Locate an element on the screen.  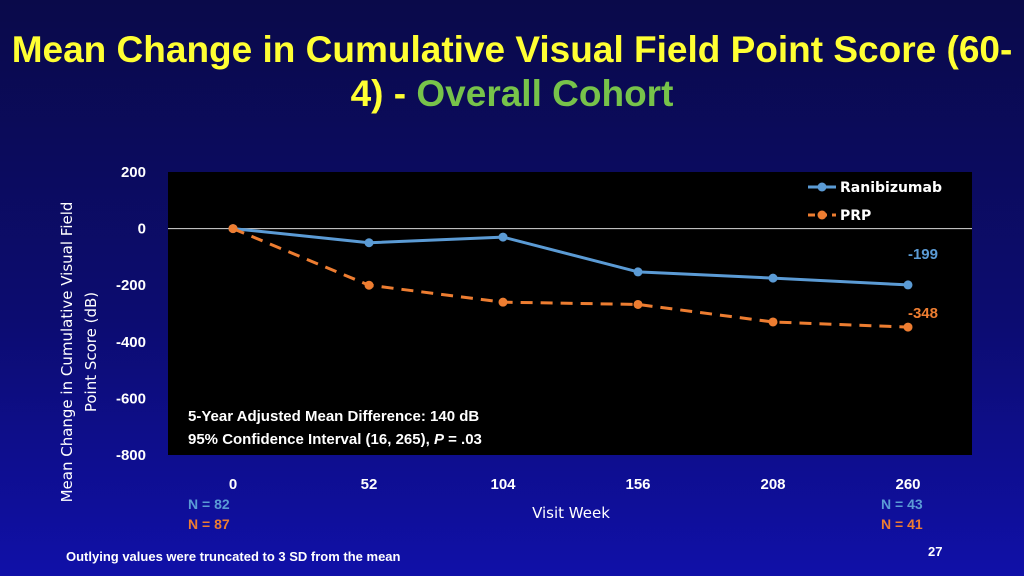
y-tick-label: 0 is located at coordinates (142, 229).